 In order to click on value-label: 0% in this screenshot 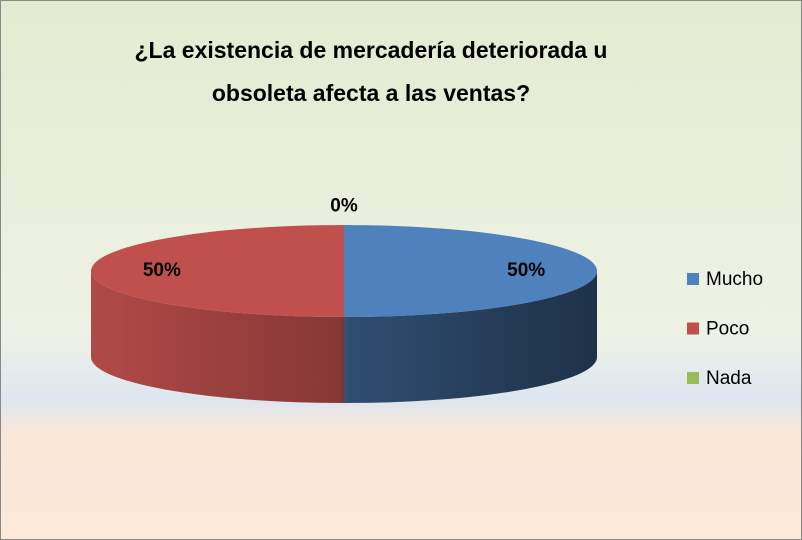, I will do `click(344, 206)`.